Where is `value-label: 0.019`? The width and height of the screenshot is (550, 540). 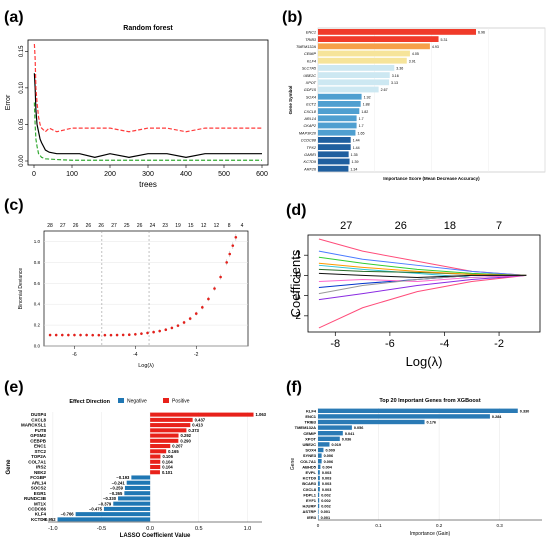 value-label: 0.019 is located at coordinates (337, 445).